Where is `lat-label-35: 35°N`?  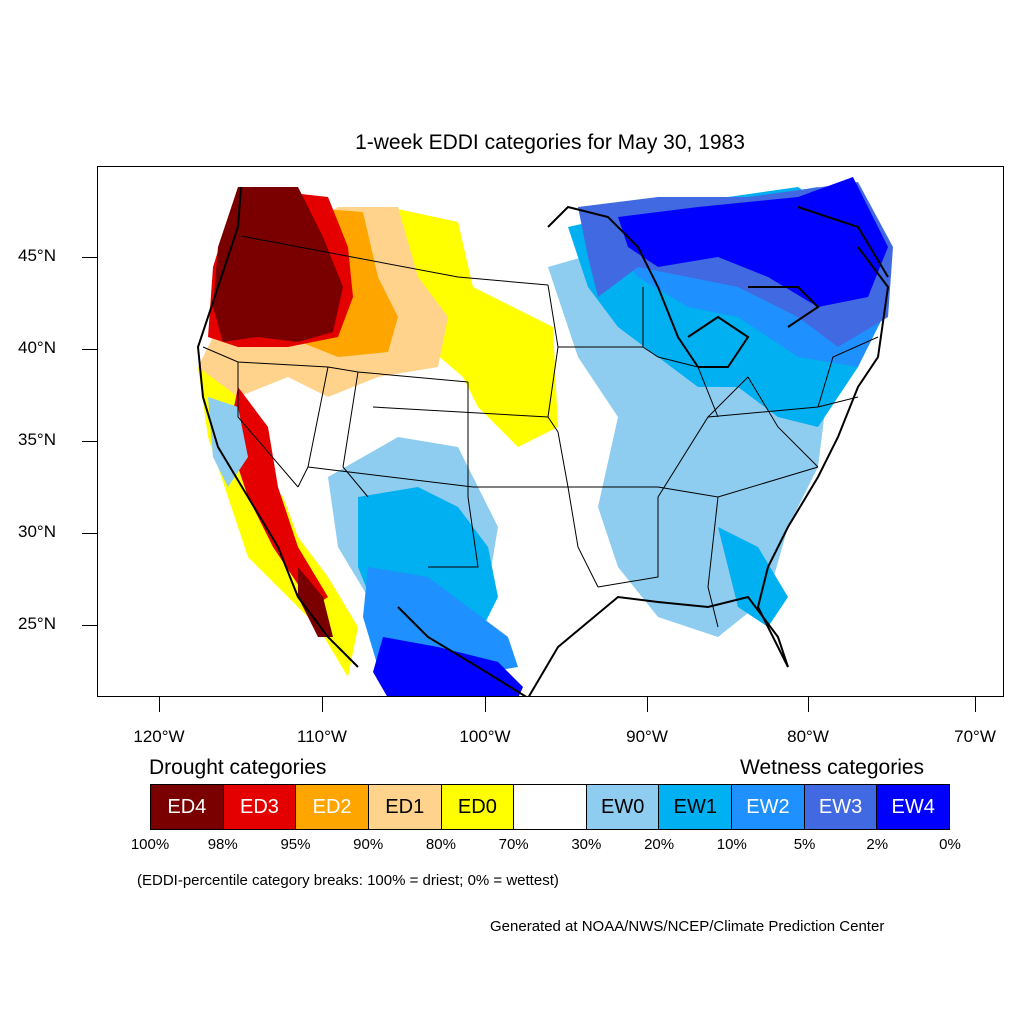 lat-label-35: 35°N is located at coordinates (37, 439).